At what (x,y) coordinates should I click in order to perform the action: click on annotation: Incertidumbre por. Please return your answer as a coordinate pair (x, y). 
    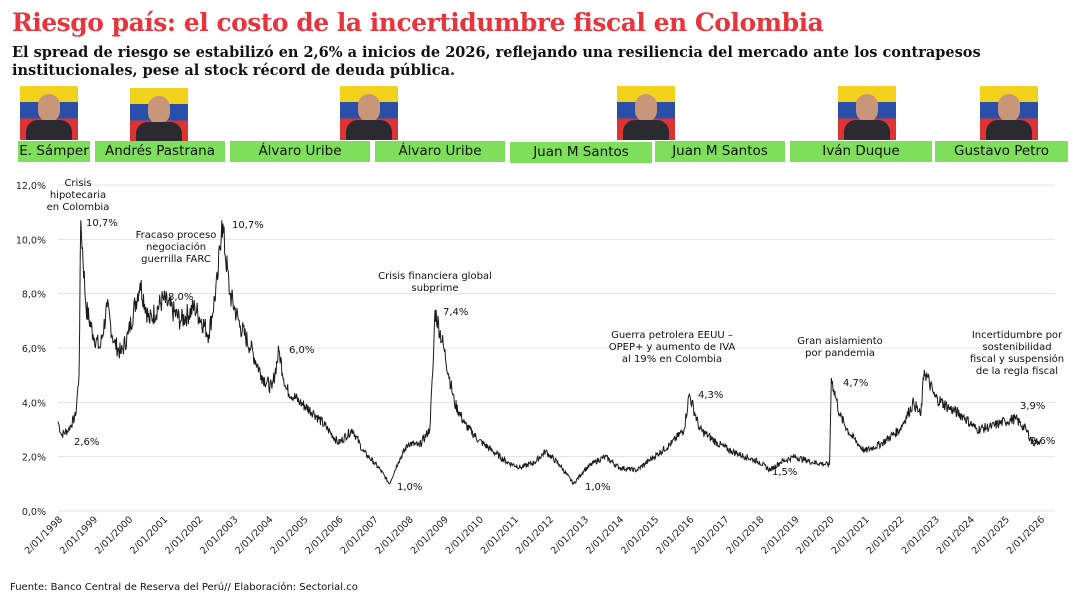
    Looking at the image, I should click on (1017, 335).